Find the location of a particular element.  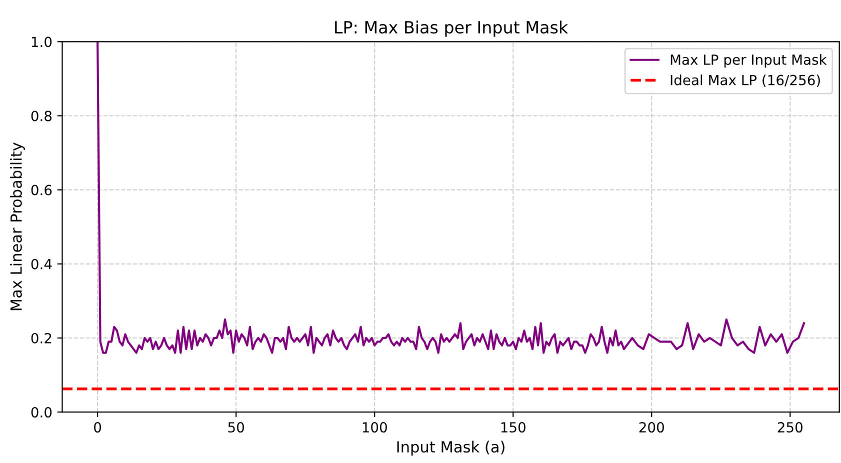

x-tick-label: 150 is located at coordinates (513, 427).